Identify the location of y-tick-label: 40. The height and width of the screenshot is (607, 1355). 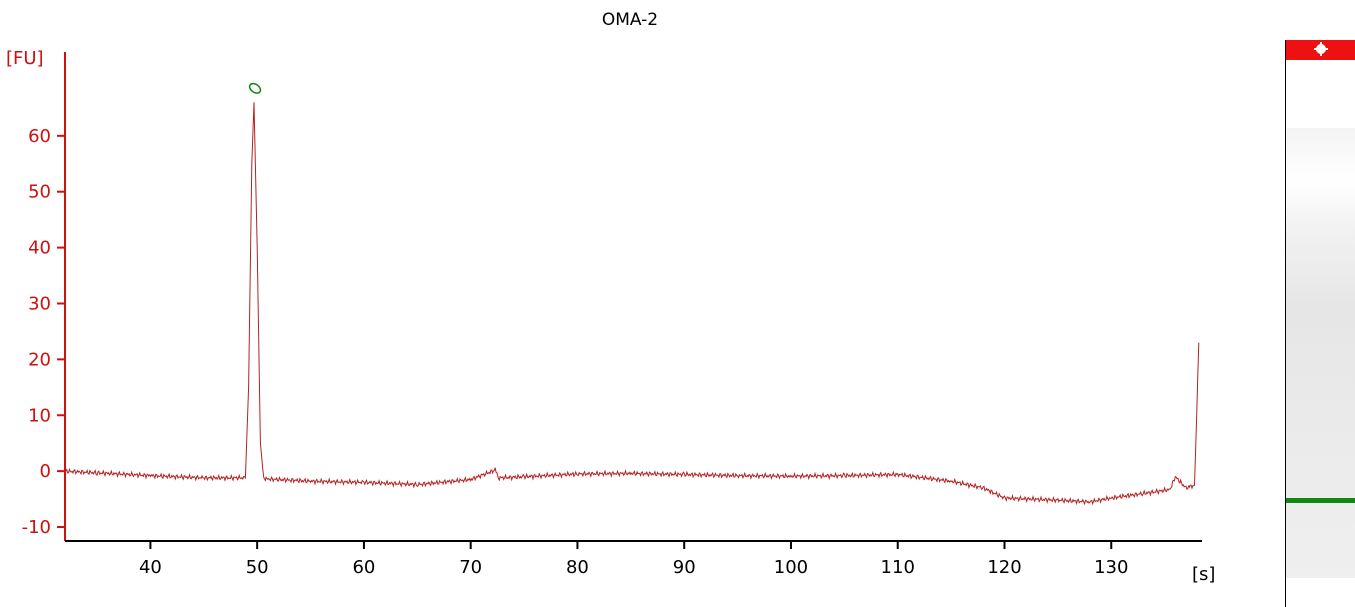
(39, 248).